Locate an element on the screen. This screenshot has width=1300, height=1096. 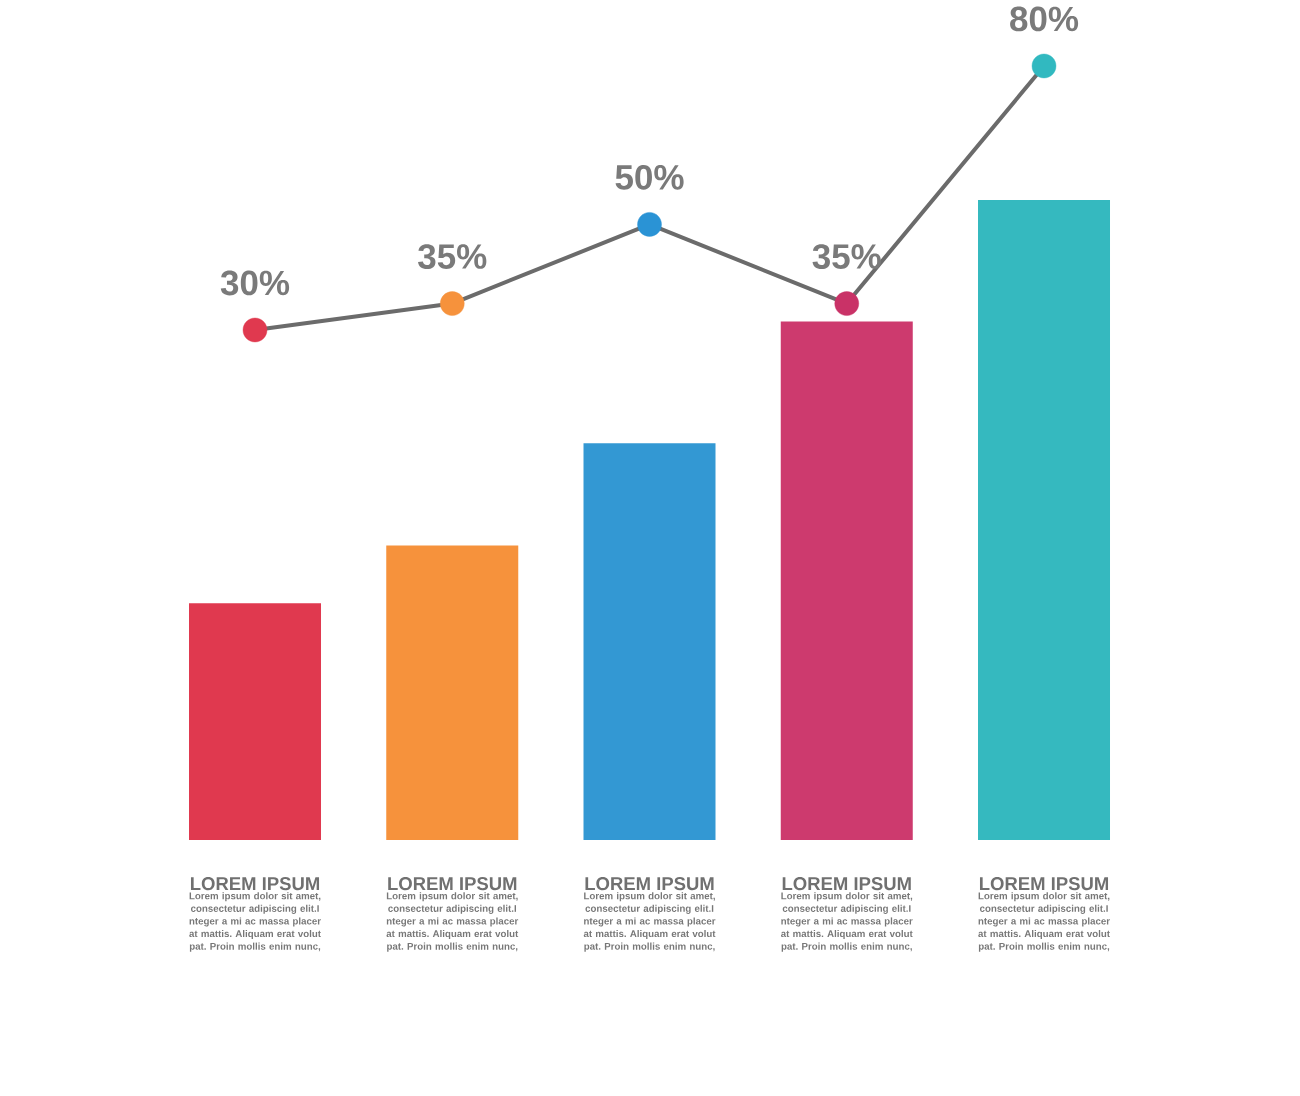
data-label: 30% is located at coordinates (255, 283).